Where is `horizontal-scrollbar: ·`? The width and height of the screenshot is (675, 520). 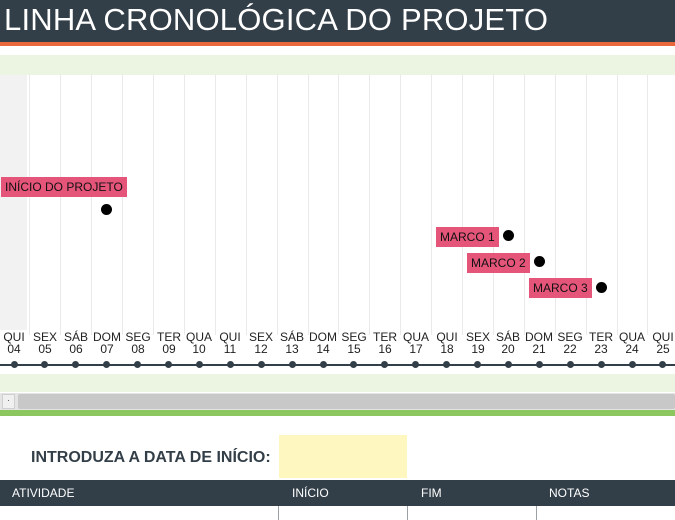
horizontal-scrollbar: · is located at coordinates (337, 401).